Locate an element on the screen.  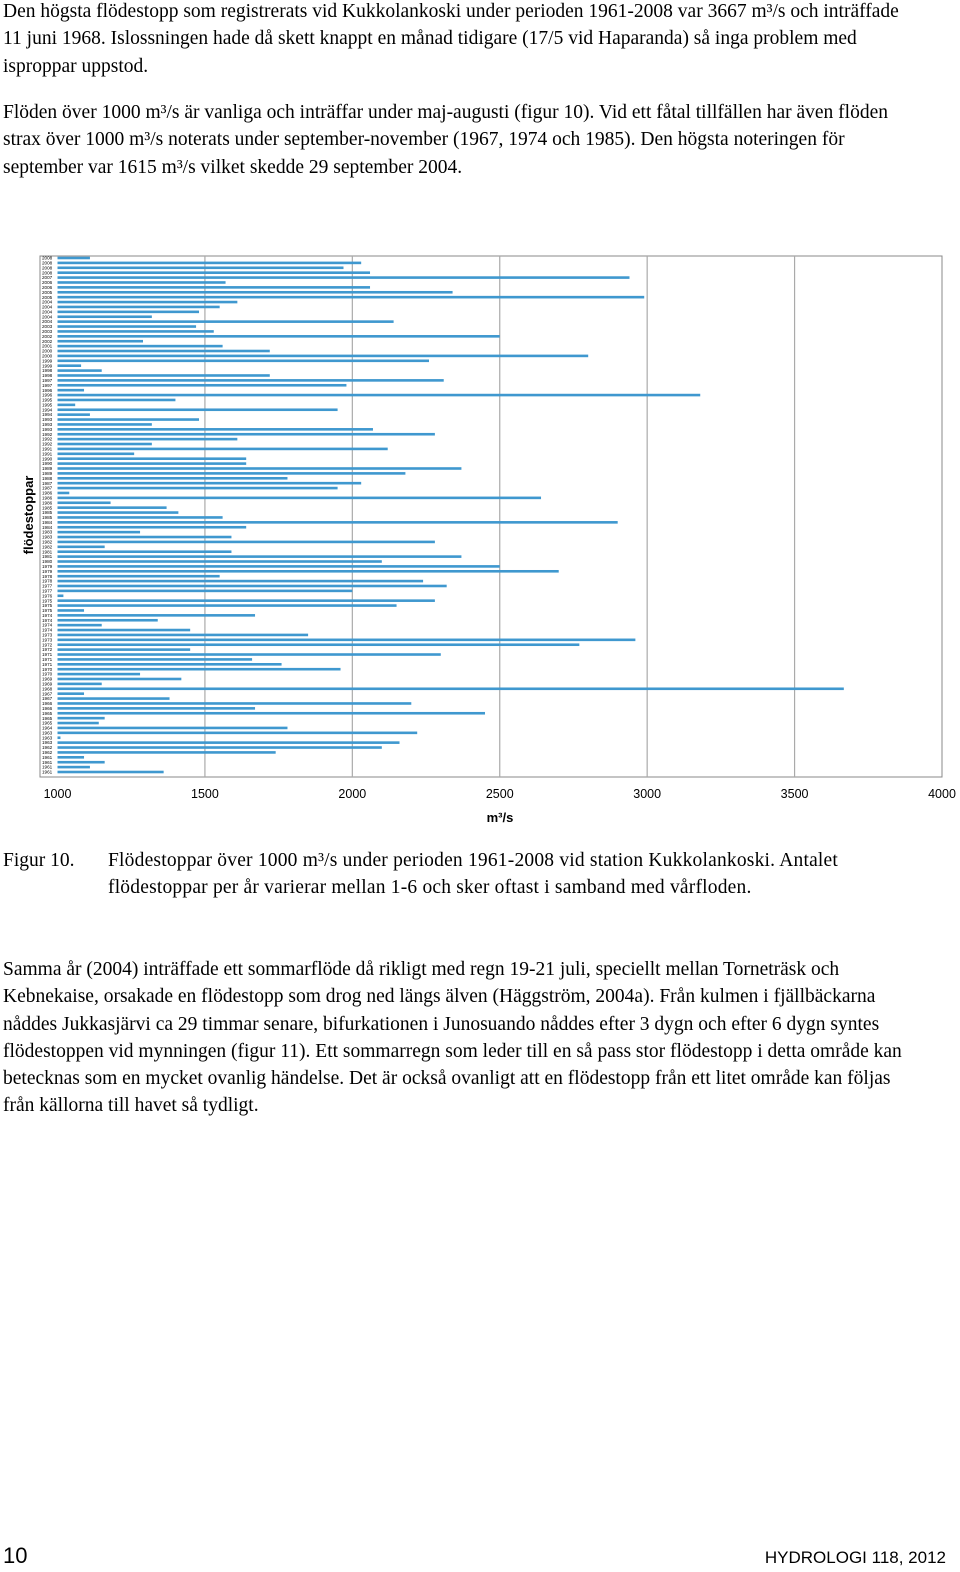
y-axis-label: flödestoppar is located at coordinates (28, 515).